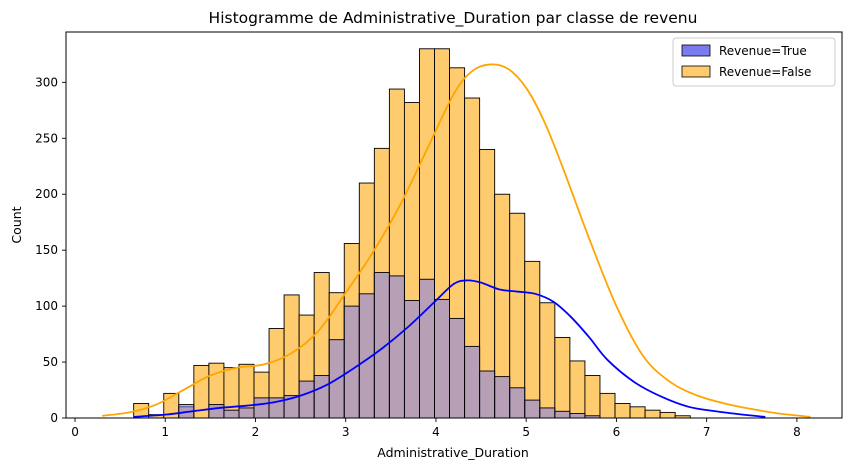 This screenshot has width=850, height=470. Describe the element at coordinates (46, 82) in the screenshot. I see `y-tick-label: 300` at that location.